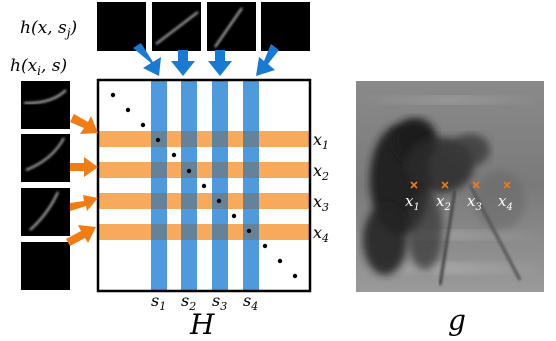  What do you see at coordinates (250, 302) in the screenshot?
I see `col-label-s4: s4` at bounding box center [250, 302].